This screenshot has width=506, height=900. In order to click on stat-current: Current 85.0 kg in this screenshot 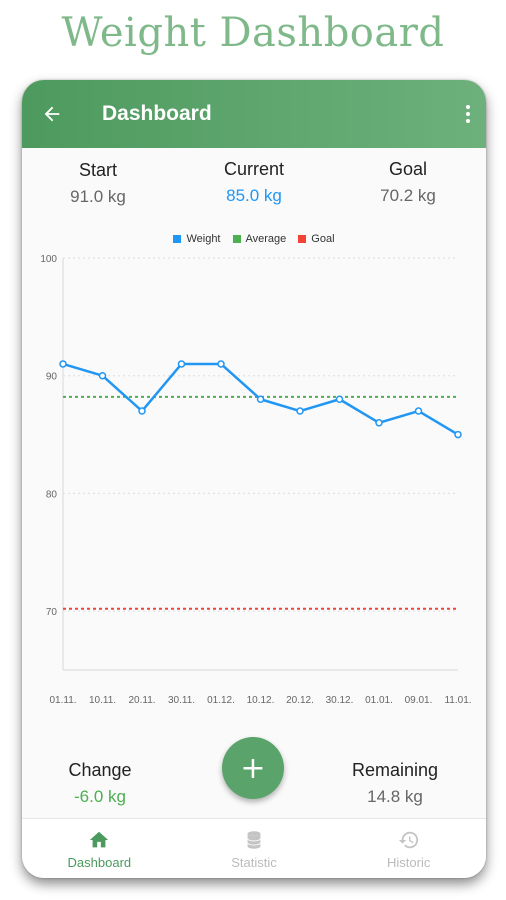, I will do `click(254, 182)`.